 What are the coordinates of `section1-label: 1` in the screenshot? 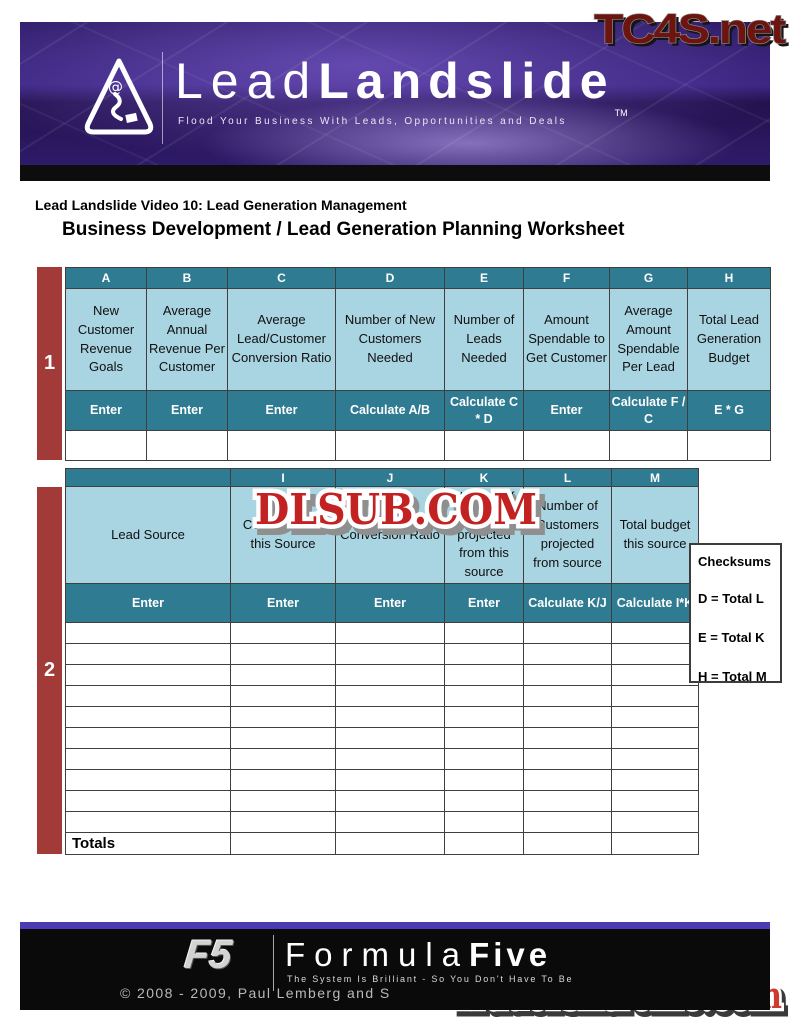 It's located at (49, 363).